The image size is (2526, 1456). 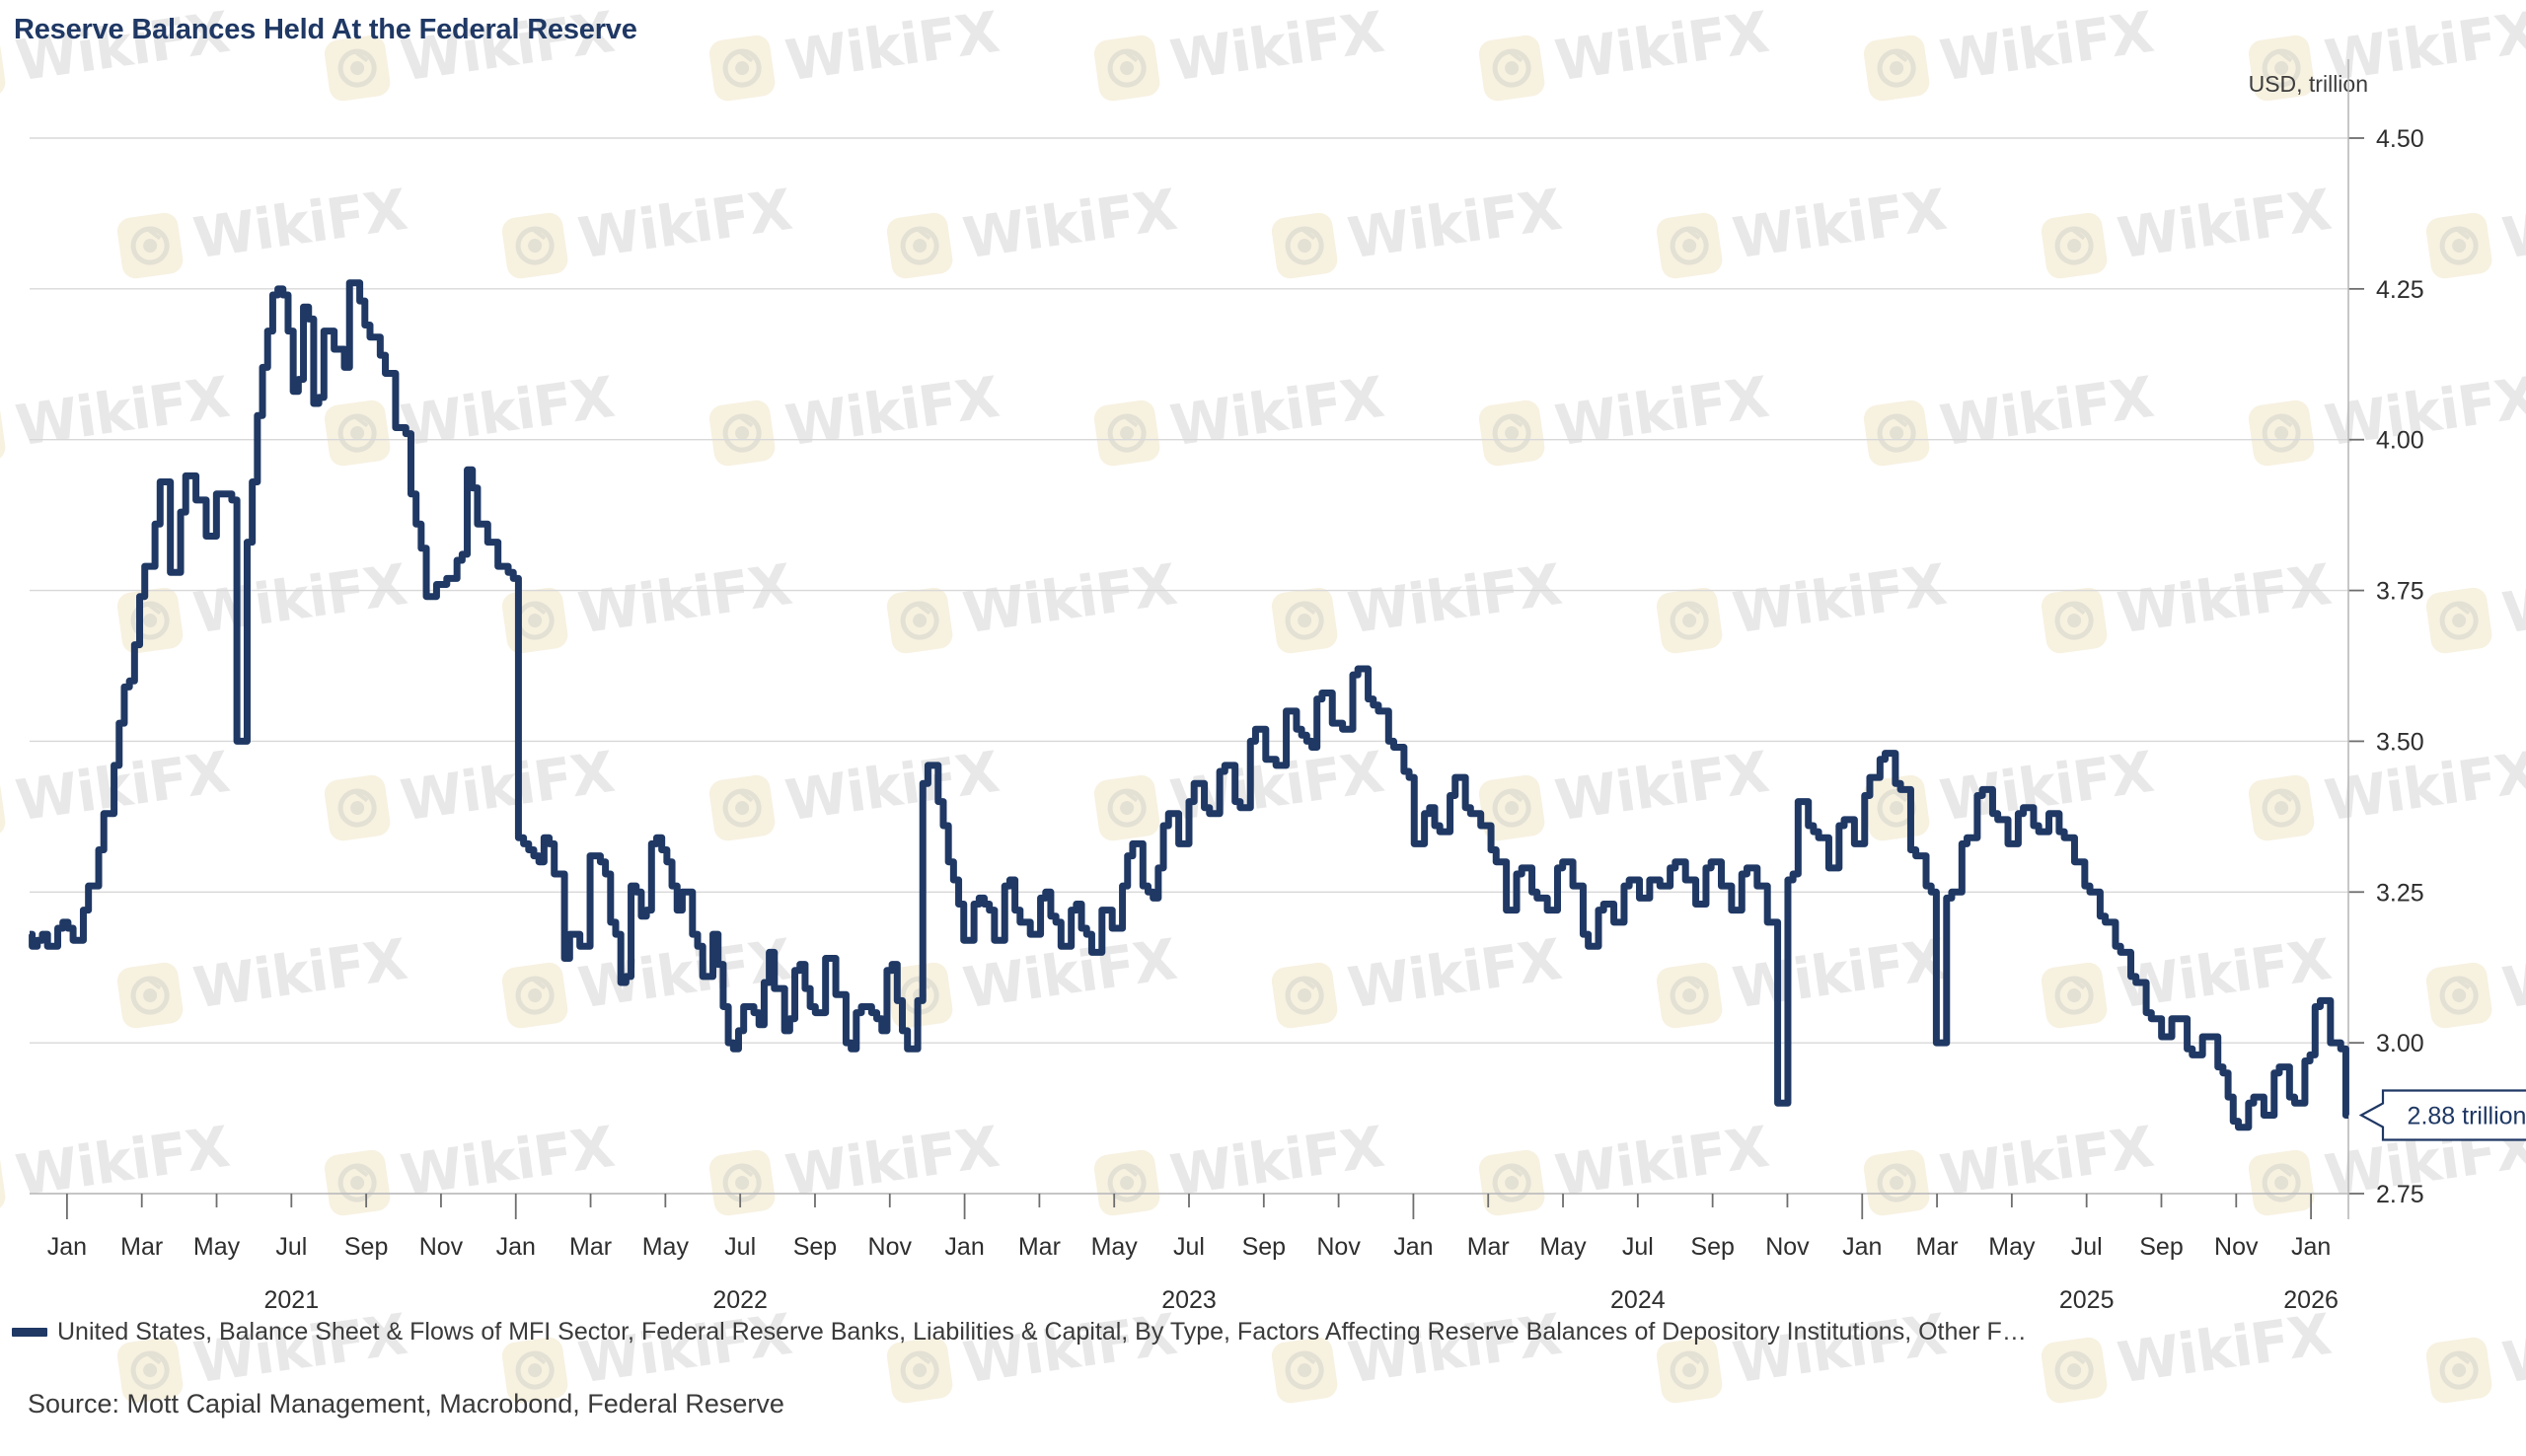 What do you see at coordinates (2400, 1194) in the screenshot?
I see `y-tick-label: 2.75` at bounding box center [2400, 1194].